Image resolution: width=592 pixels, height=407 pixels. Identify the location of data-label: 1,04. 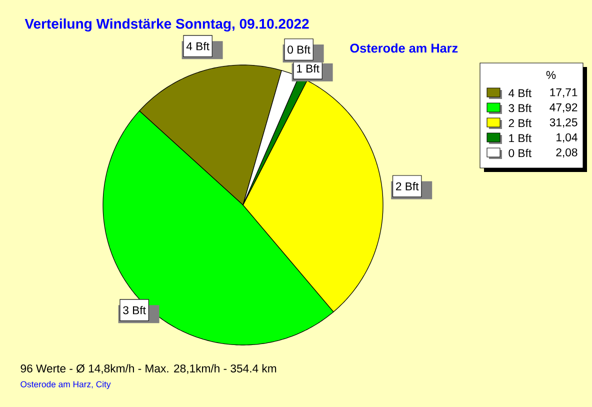
(567, 138).